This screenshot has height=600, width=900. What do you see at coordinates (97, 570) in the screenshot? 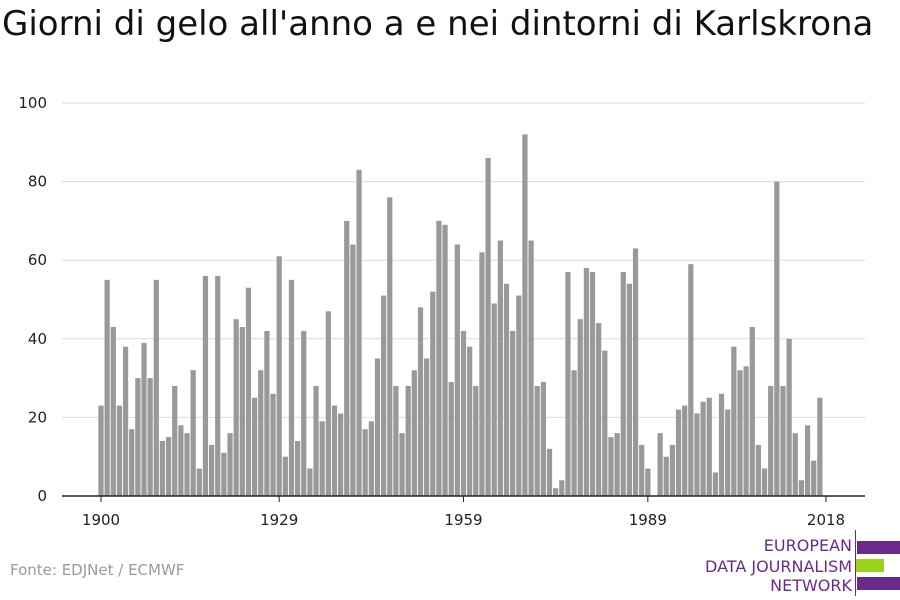
I see `source-note: Fonte: EDJNet / ECMWF` at bounding box center [97, 570].